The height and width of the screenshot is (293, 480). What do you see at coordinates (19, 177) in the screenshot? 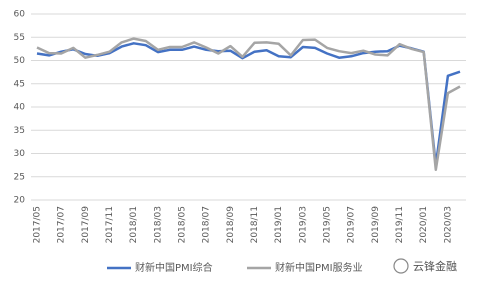
I see `y-tick-label: 25` at bounding box center [19, 177].